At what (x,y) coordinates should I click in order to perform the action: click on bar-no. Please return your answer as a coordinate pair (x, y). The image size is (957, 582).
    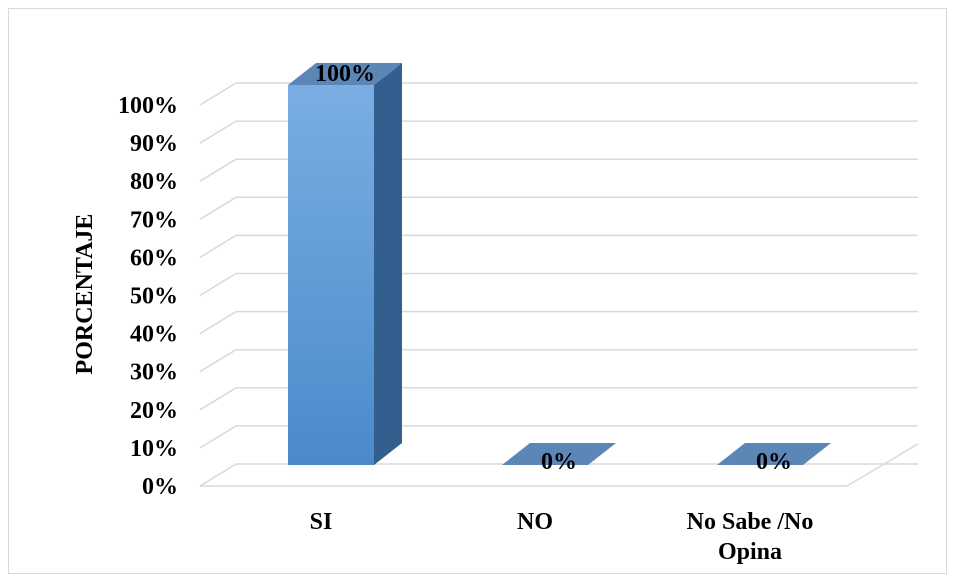
    Looking at the image, I should click on (559, 454).